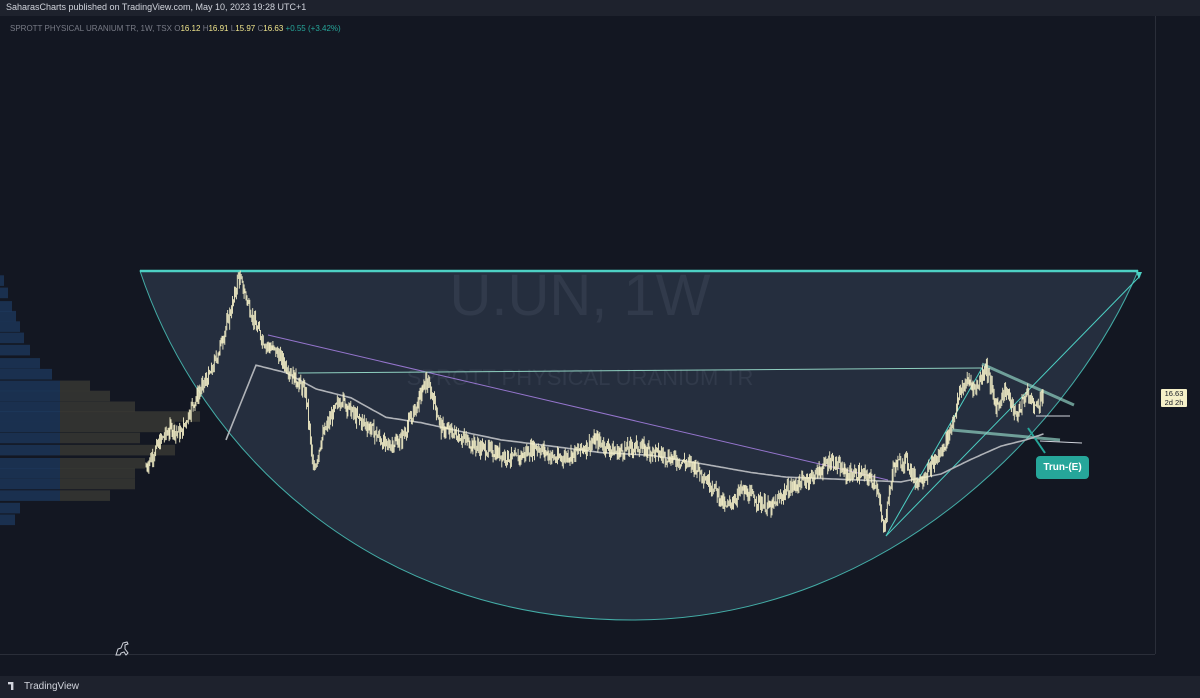 Image resolution: width=1200 pixels, height=698 pixels. What do you see at coordinates (91, 28) in the screenshot?
I see `symbol-name: SPROTT PHYSICAL URANIUM TR, 1W, TSX` at bounding box center [91, 28].